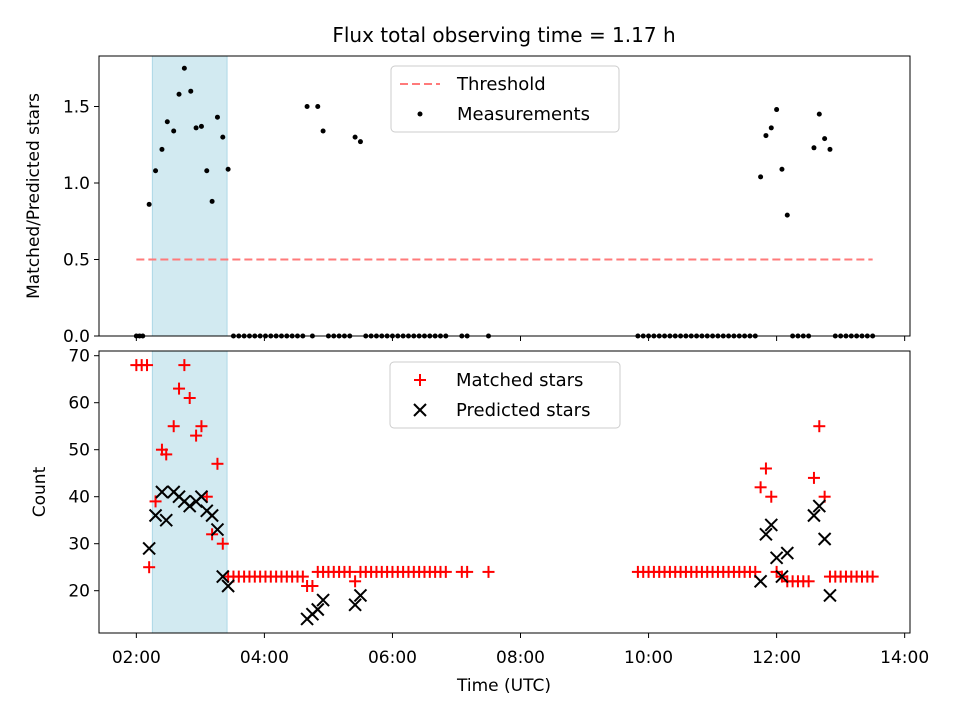 This screenshot has width=960, height=720. I want to click on x-tick-label: 14:00, so click(904, 658).